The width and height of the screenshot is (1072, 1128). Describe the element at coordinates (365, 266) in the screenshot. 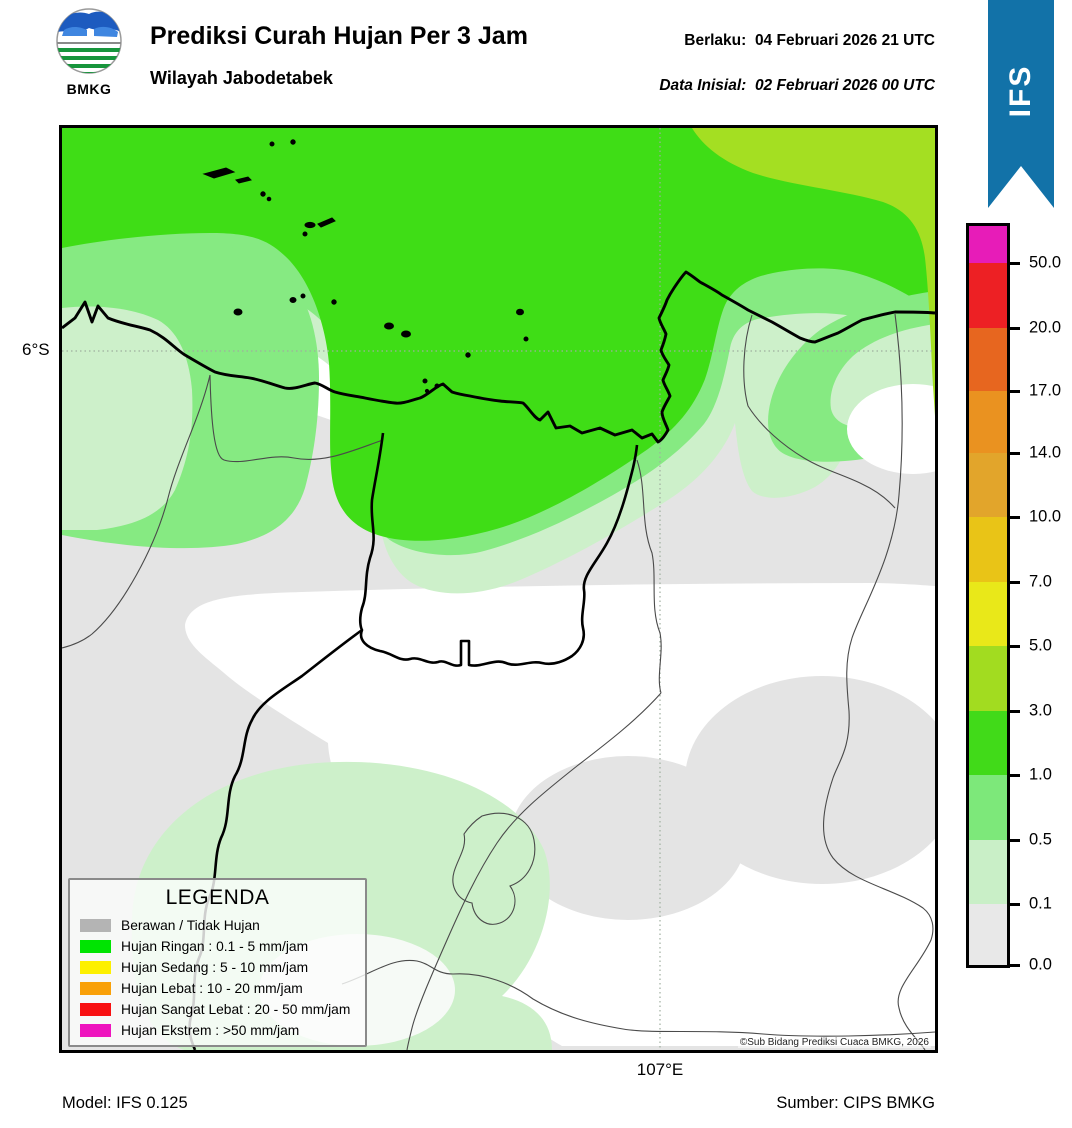

I see `islands` at that location.